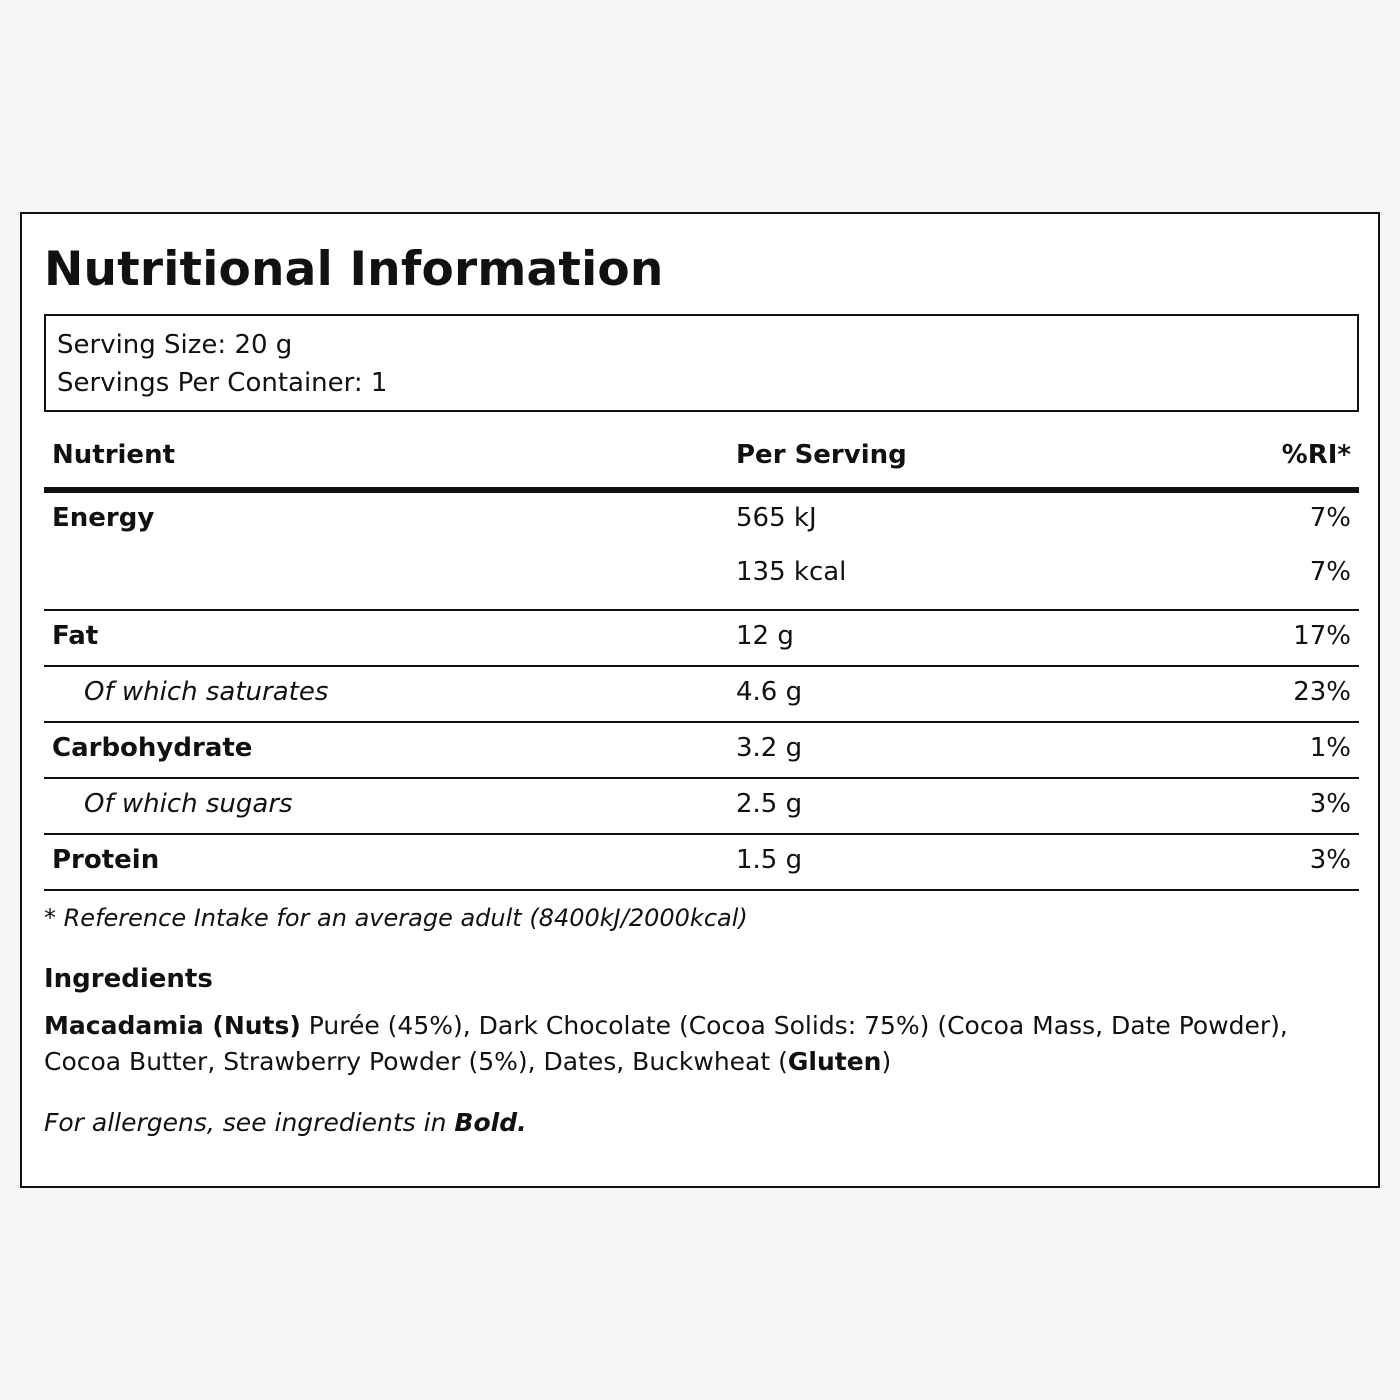  I want to click on energy-kcal: 135 kcal, so click(791, 572).